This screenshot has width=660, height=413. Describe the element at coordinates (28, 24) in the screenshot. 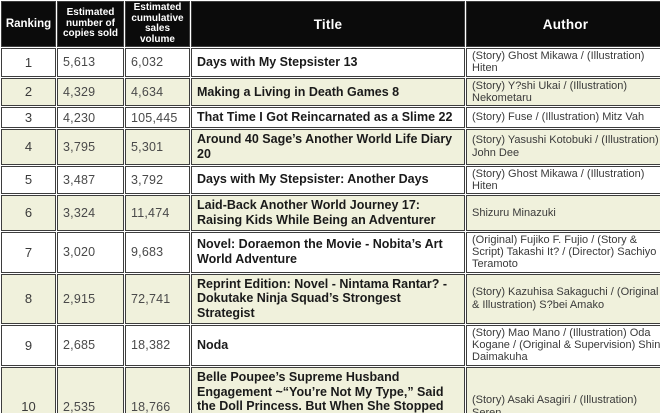

I see `column-header-ranking: Ranking` at that location.